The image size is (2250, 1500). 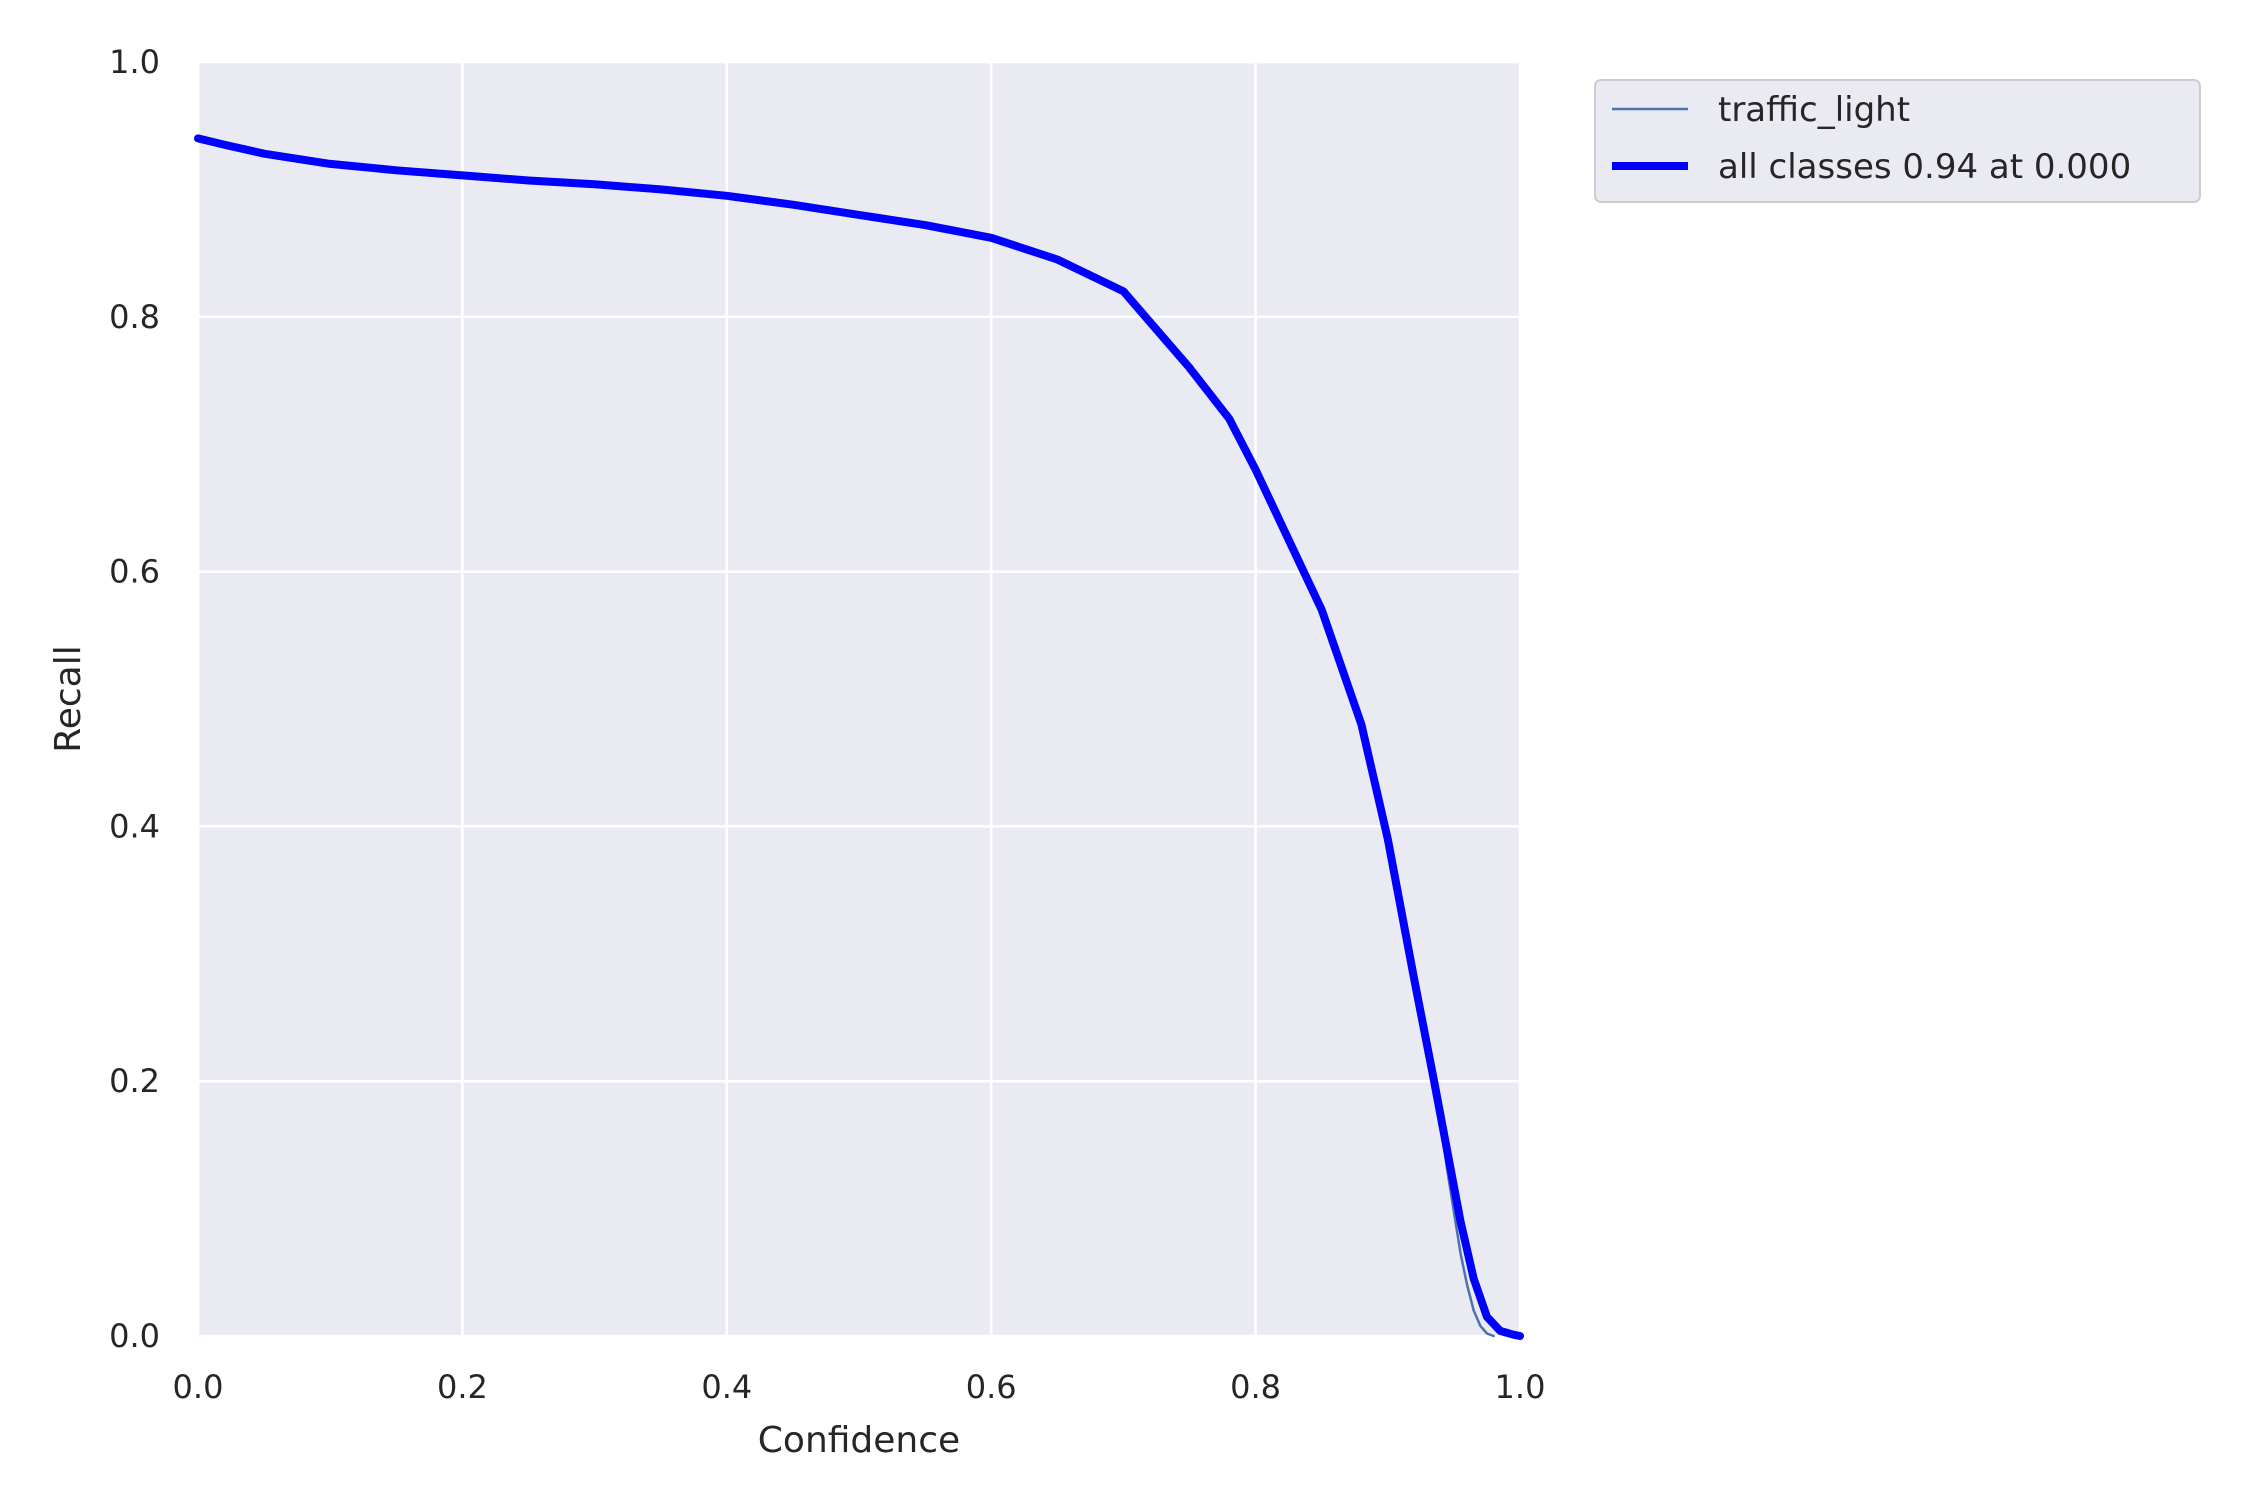 I want to click on legend-label-traffic-light: traffic_light, so click(x=1814, y=110).